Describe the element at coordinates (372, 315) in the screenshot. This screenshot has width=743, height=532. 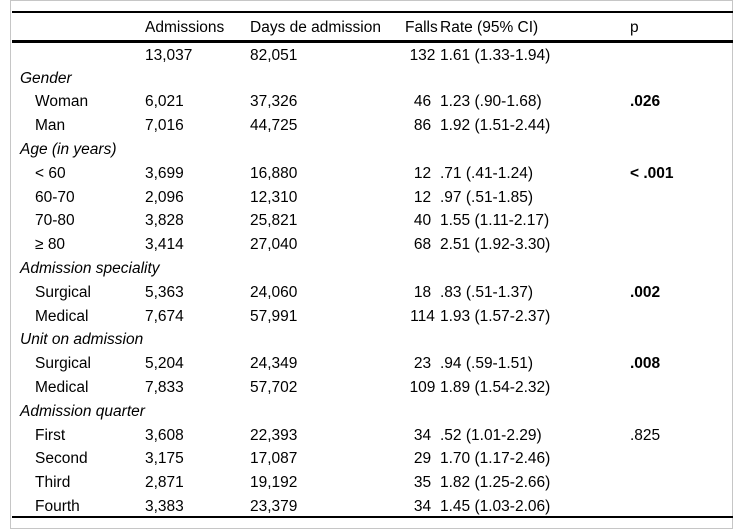
I see `table-row: Medical 7,674 57,991 114 1.93 (1.57-2.37)` at that location.